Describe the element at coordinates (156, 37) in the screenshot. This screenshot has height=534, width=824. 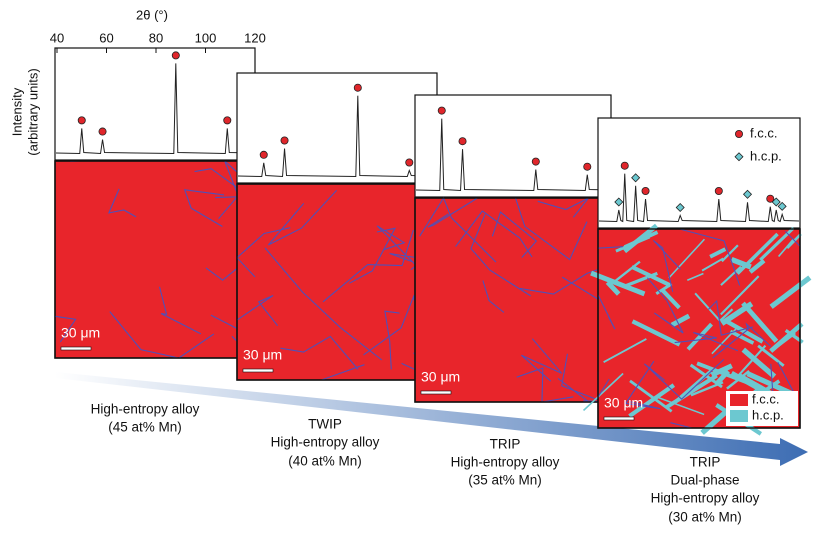
I see `x-tick-label: 80` at that location.